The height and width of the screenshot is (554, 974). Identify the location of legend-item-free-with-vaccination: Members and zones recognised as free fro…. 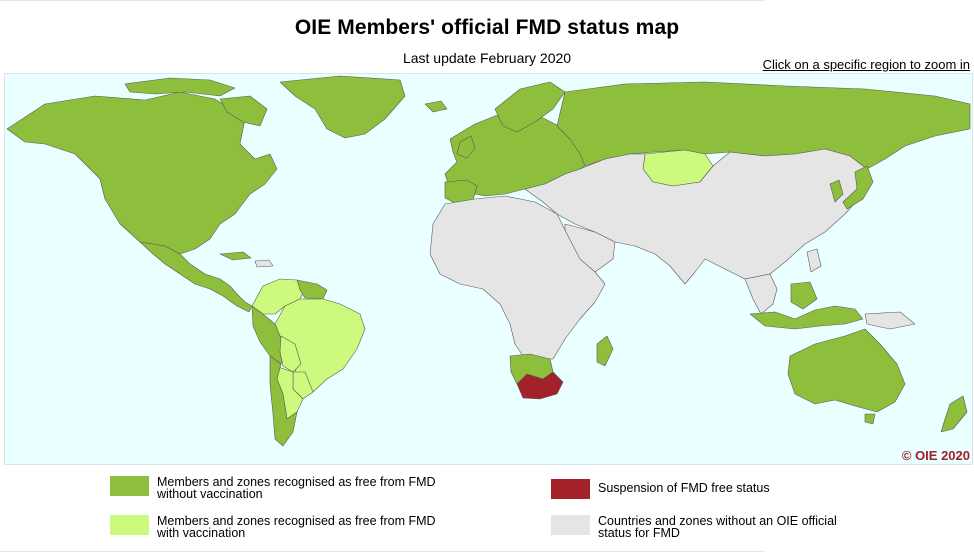
(273, 527).